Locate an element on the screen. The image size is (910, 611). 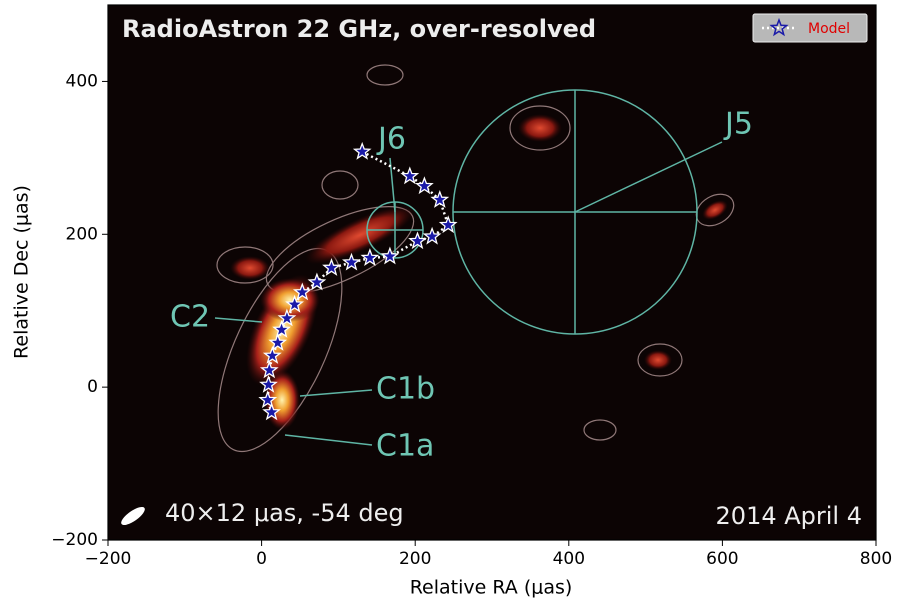
legend-label: Model is located at coordinates (829, 29).